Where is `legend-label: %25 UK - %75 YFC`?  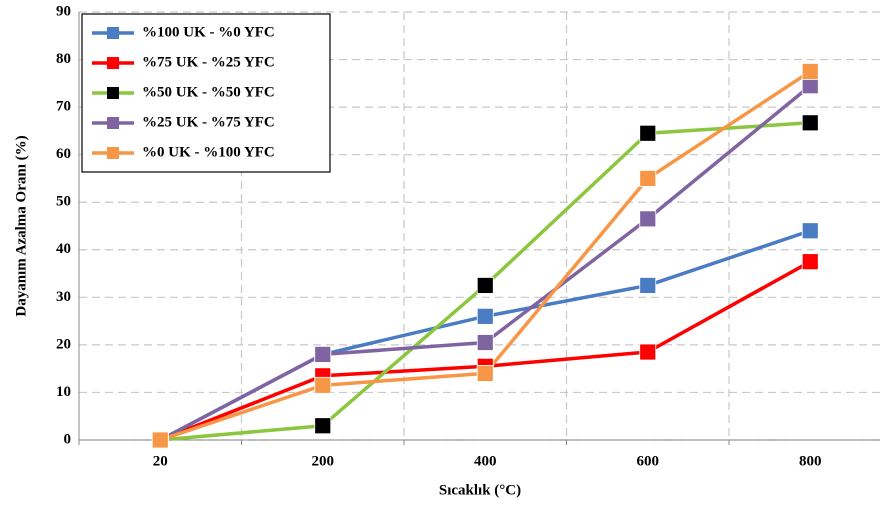
legend-label: %25 UK - %75 YFC is located at coordinates (208, 122).